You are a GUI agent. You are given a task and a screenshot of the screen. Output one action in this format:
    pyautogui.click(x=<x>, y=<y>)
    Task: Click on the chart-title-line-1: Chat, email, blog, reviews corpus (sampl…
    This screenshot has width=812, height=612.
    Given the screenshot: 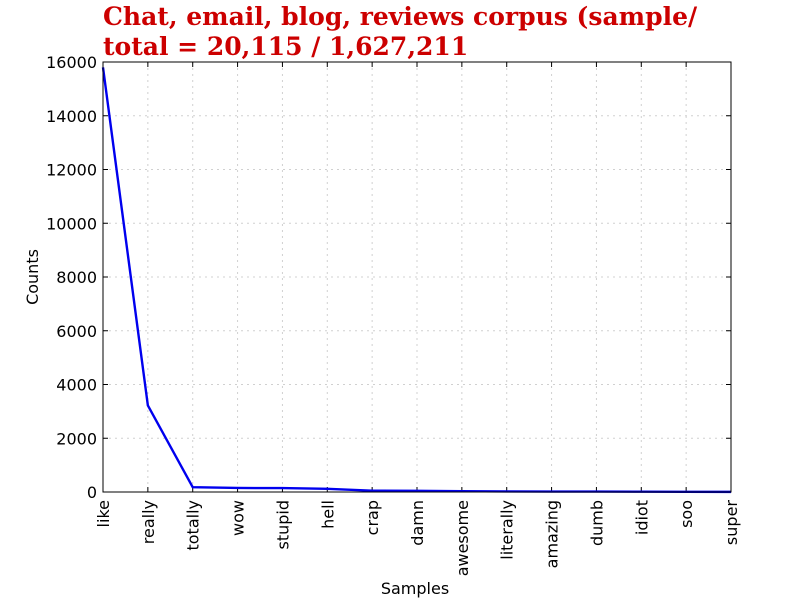 What is the action you would take?
    pyautogui.click(x=400, y=16)
    